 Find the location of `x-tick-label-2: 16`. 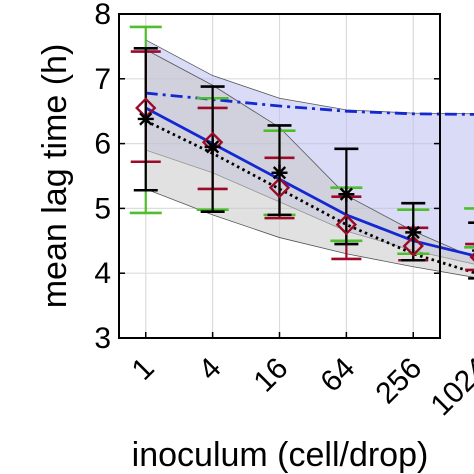

x-tick-label-2: 16 is located at coordinates (271, 375).